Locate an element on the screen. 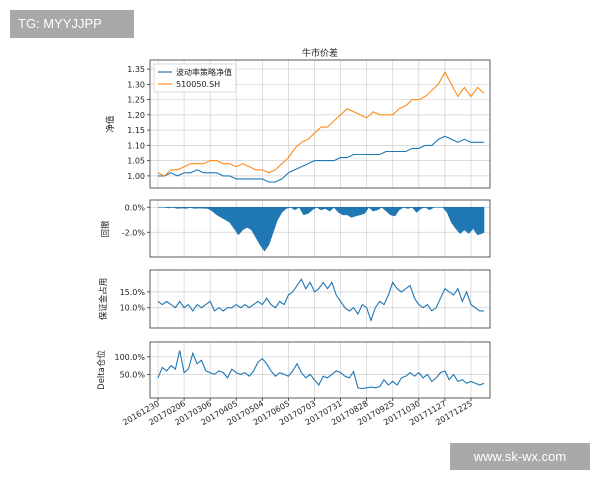 This screenshot has width=600, height=480. nav-ylabel: 净值 is located at coordinates (110, 124).